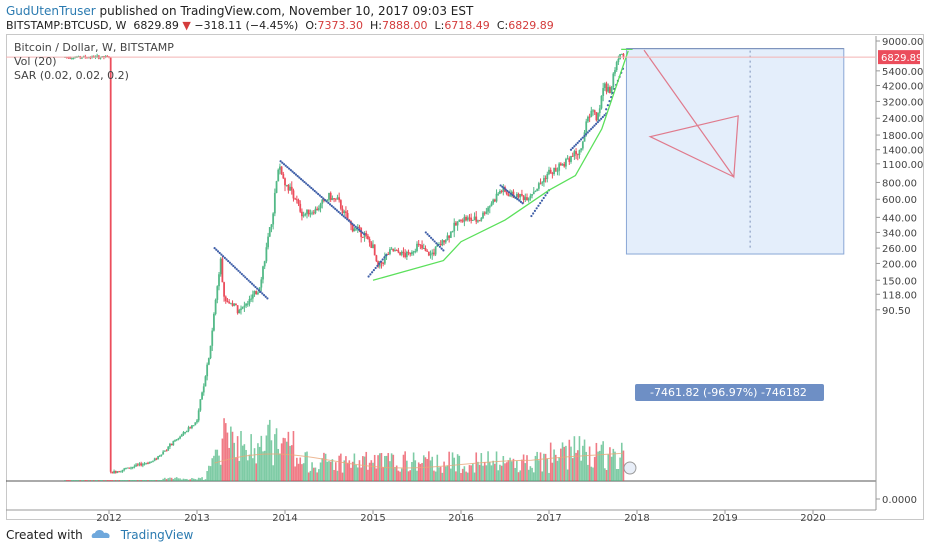  I want to click on down-arrow-icon: ▼, so click(186, 25).